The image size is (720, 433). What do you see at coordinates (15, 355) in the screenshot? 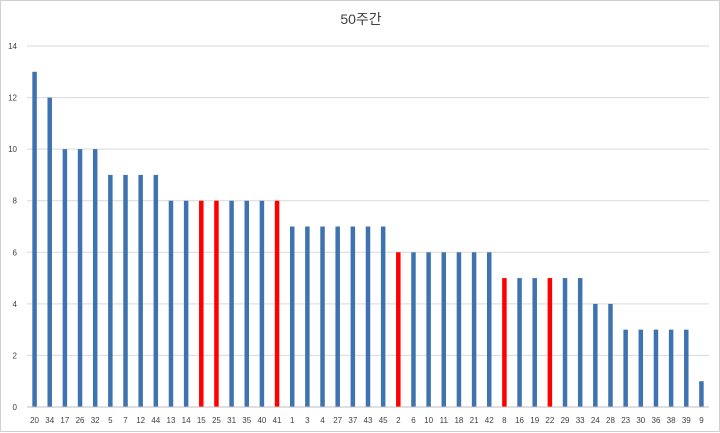
I see `y-tick-label: 2` at bounding box center [15, 355].